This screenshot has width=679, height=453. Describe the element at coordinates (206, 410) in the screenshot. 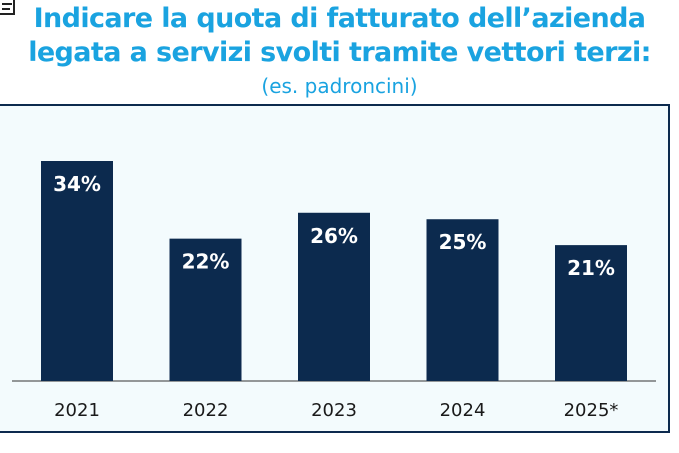

I see `category-label-2022: 2022` at that location.